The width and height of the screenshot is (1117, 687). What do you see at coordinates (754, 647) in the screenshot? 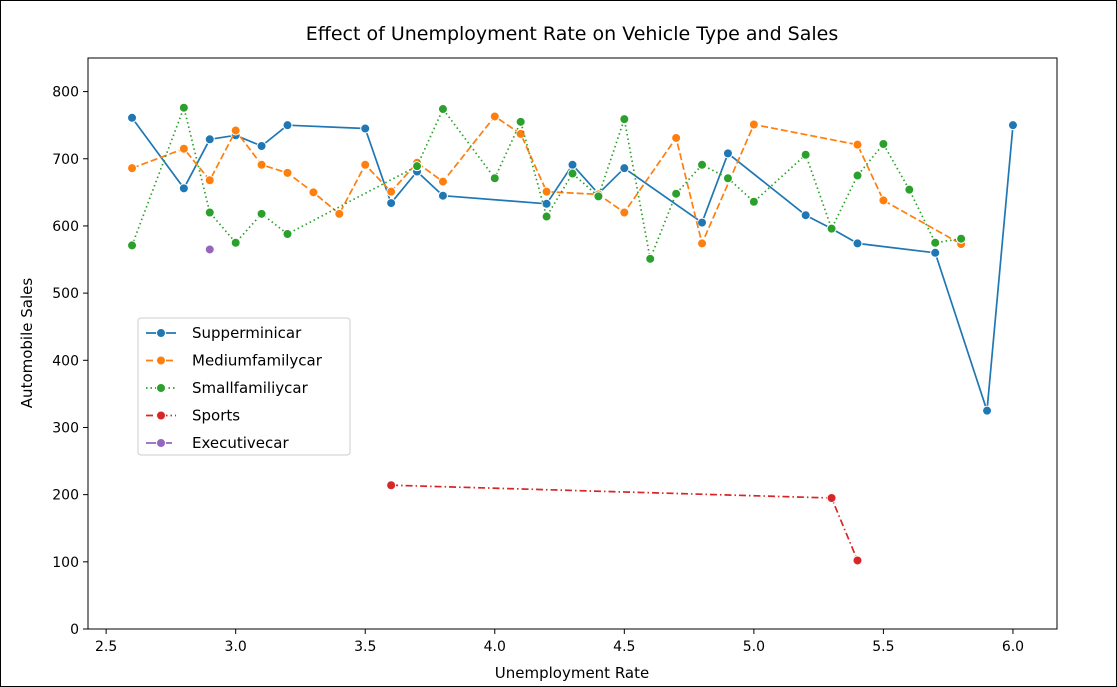
I see `x-tick-label: 5.0` at bounding box center [754, 647].